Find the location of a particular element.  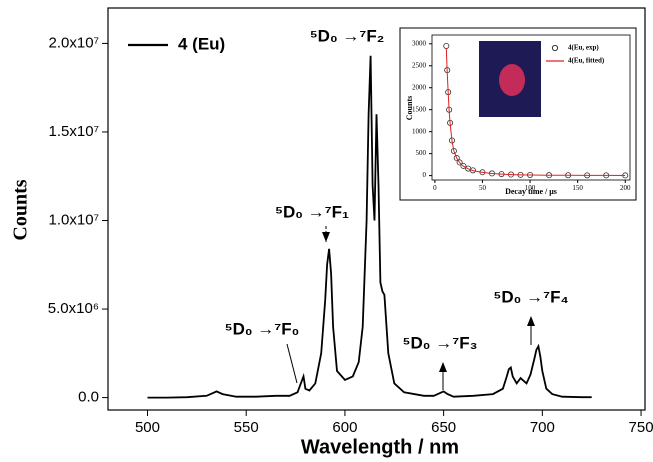

legend-label: 4(Eu, exp) is located at coordinates (583, 48).